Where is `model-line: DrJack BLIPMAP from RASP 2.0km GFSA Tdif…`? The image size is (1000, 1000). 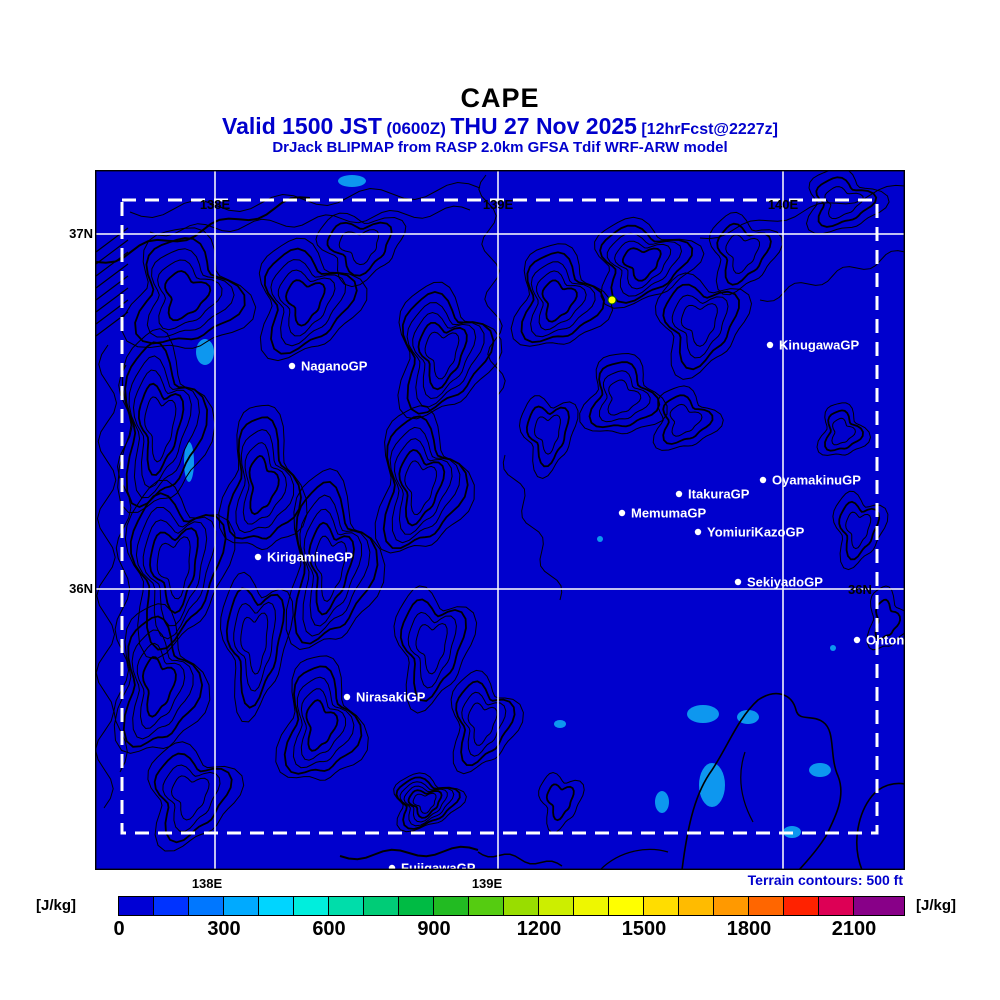
model-line: DrJack BLIPMAP from RASP 2.0km GFSA Tdif… is located at coordinates (500, 148).